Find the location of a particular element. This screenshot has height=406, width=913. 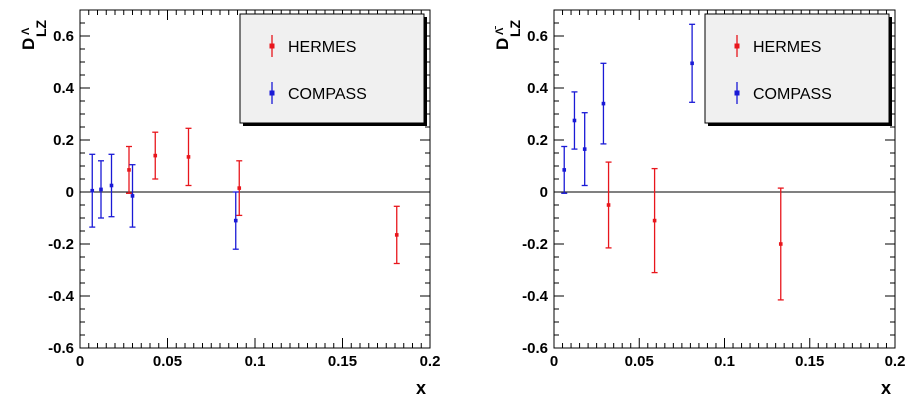

y-axis-title-superscript: Λ is located at coordinates (26, 31).